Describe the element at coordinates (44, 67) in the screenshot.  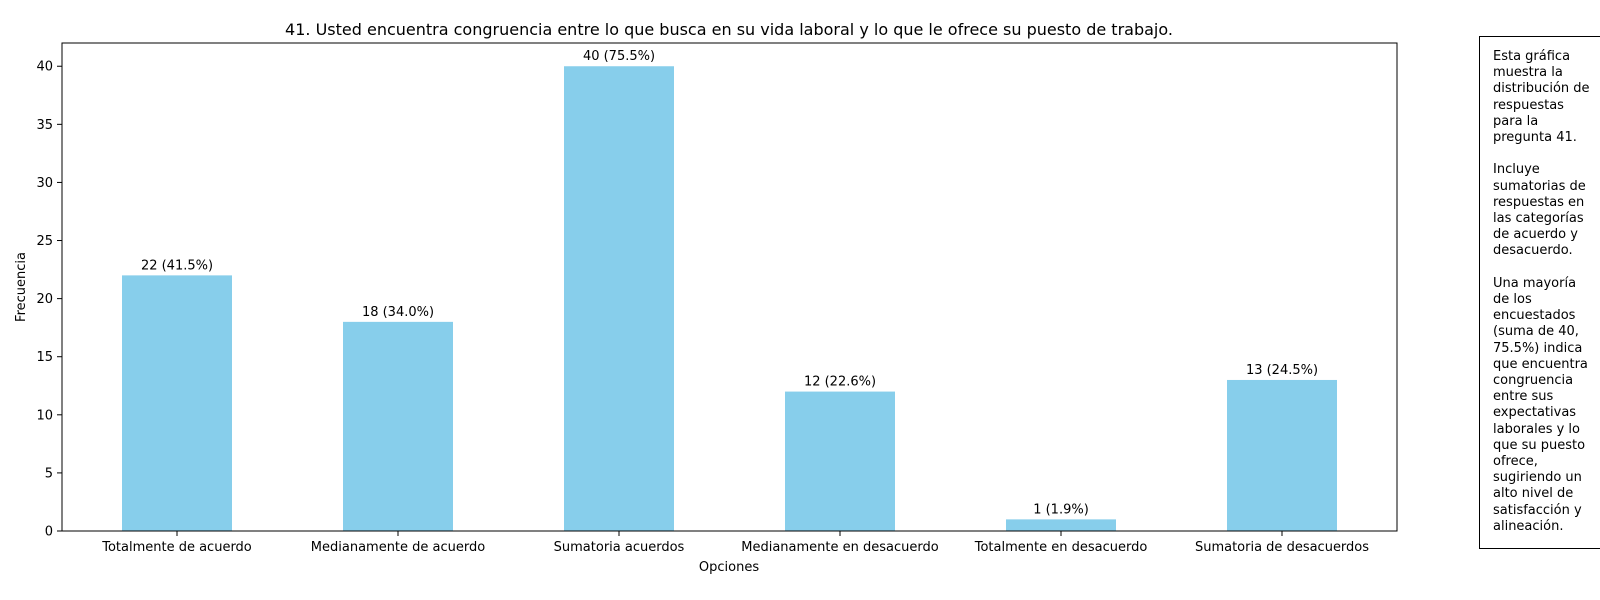
I see `y-tick-label: 40` at that location.